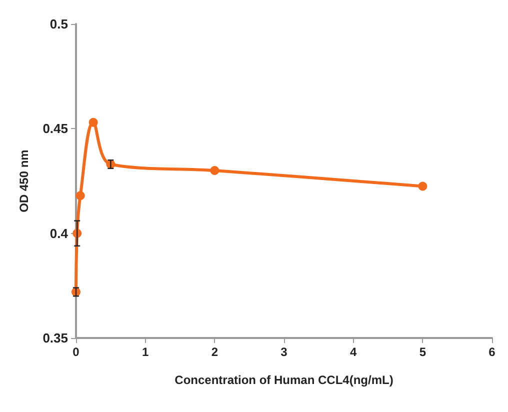 This screenshot has width=508, height=412. I want to click on y-tick-label: 0.5, so click(59, 24).